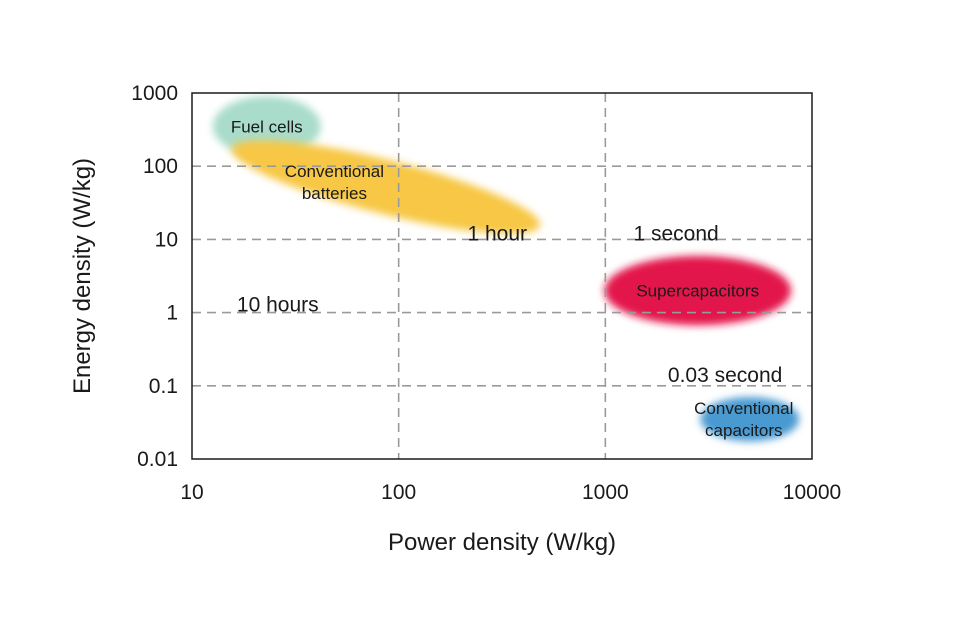 This screenshot has height=640, width=960. What do you see at coordinates (605, 492) in the screenshot?
I see `x-tick-label: 1000` at bounding box center [605, 492].